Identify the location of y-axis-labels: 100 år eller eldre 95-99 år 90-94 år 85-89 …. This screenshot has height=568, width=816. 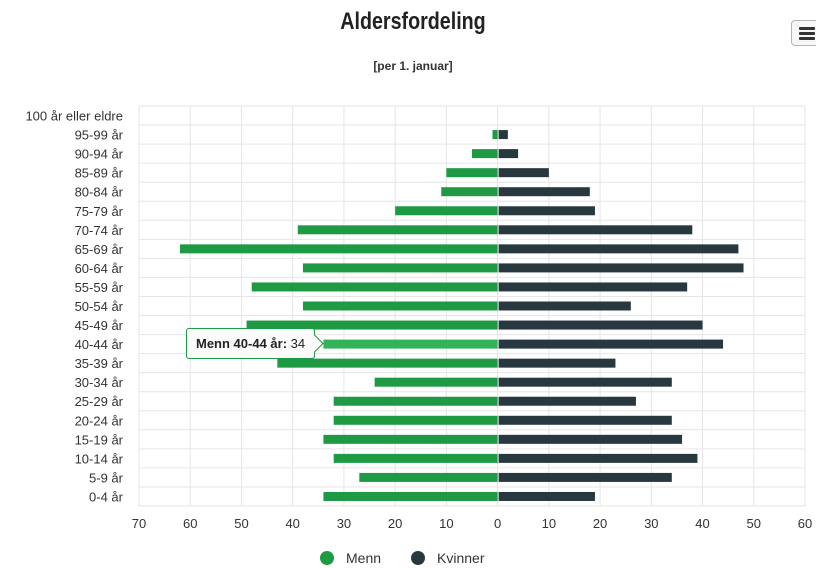
(74, 307).